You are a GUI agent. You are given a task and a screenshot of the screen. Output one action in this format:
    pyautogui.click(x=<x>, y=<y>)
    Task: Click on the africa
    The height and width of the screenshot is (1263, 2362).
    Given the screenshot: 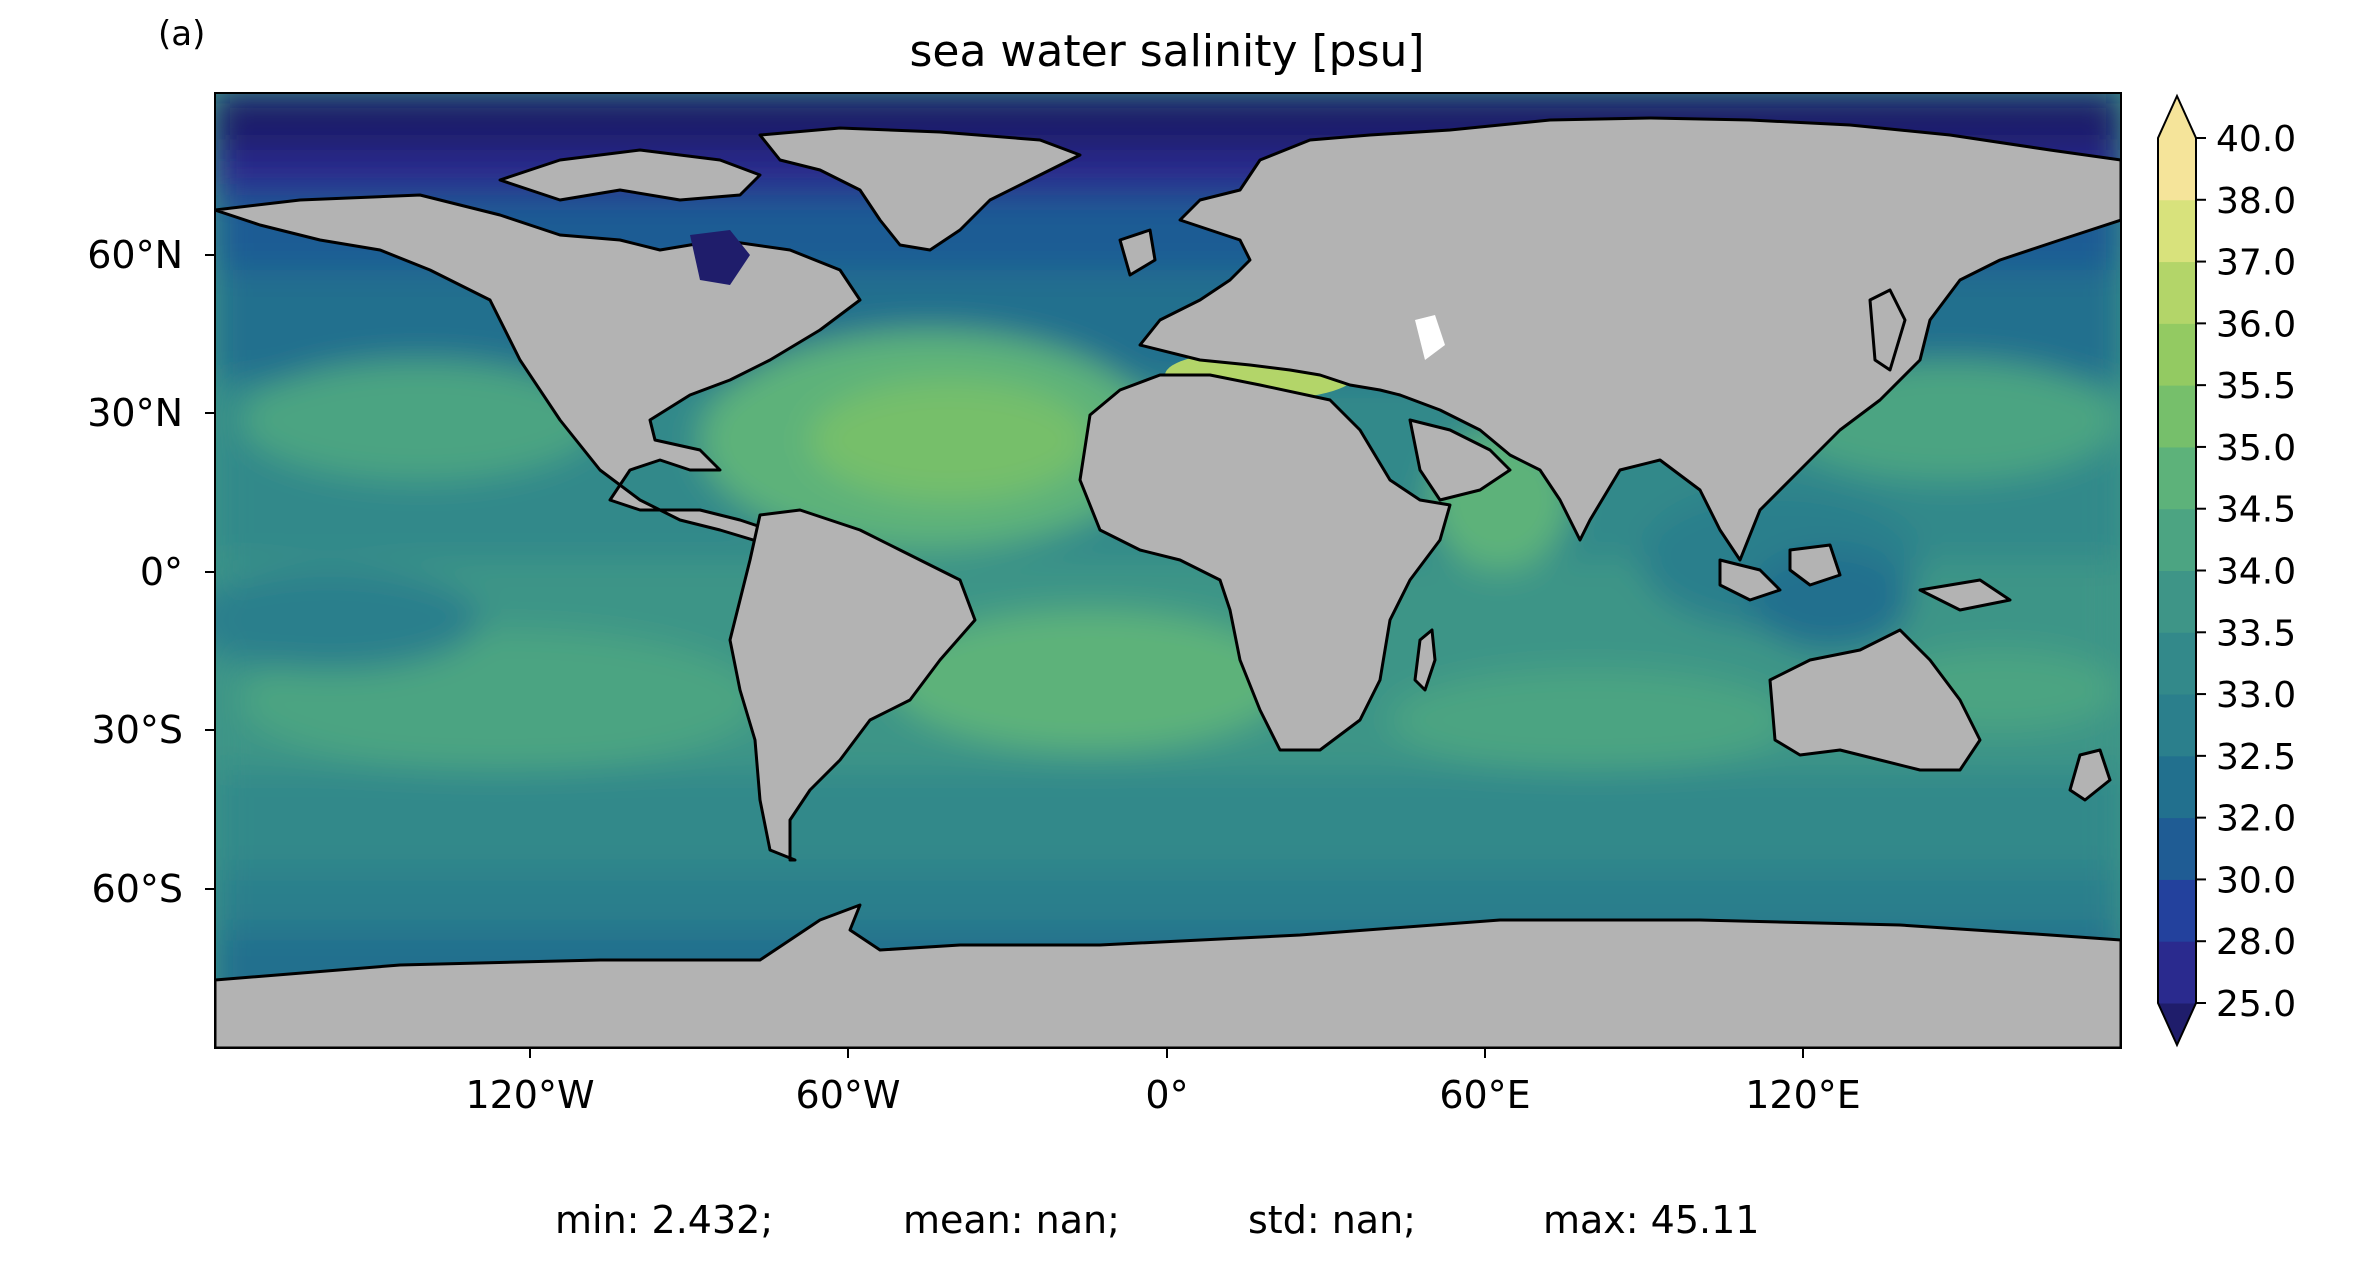 What is the action you would take?
    pyautogui.click(x=1265, y=562)
    